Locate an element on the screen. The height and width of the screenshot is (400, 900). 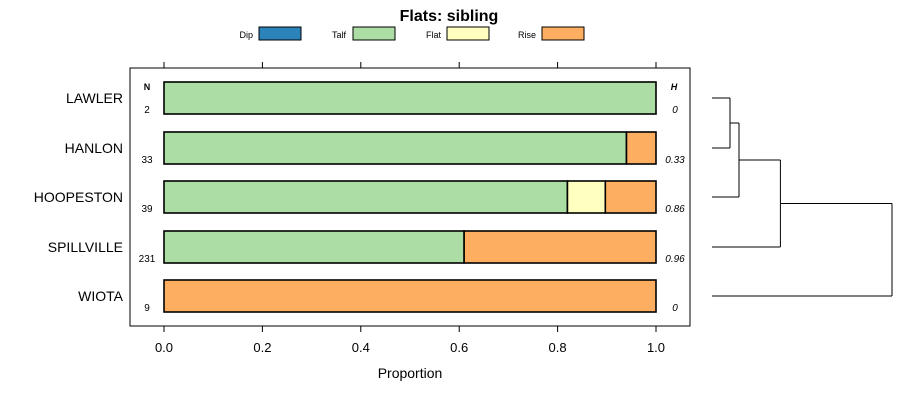
row-label-hoopeston: HOOPESTON is located at coordinates (78, 197).